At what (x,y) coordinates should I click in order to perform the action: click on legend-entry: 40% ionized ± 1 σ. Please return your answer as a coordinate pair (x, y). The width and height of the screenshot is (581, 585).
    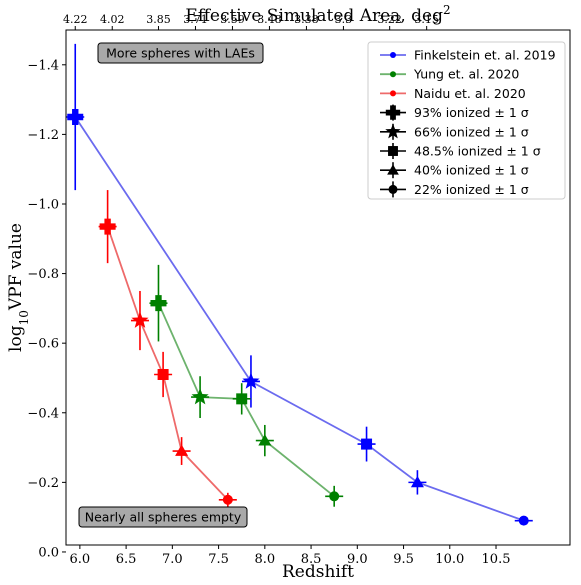
    Looking at the image, I should click on (454, 170).